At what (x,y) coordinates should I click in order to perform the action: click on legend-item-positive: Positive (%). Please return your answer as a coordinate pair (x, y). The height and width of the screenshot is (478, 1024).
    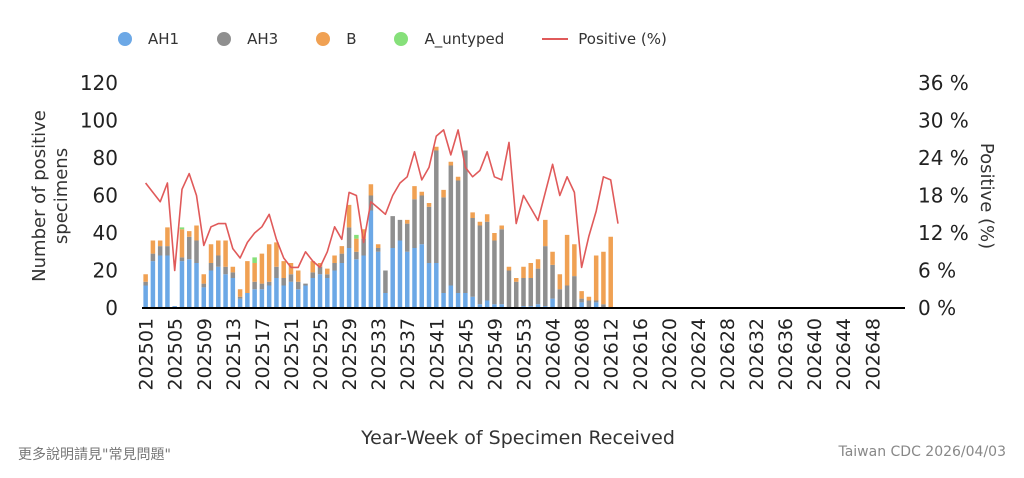
    Looking at the image, I should click on (604, 39).